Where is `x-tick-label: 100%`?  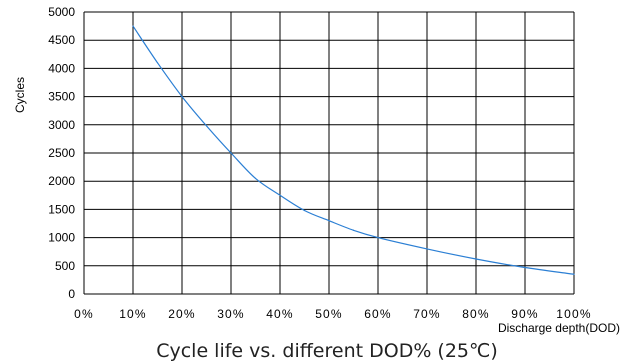 x-tick-label: 100% is located at coordinates (574, 314).